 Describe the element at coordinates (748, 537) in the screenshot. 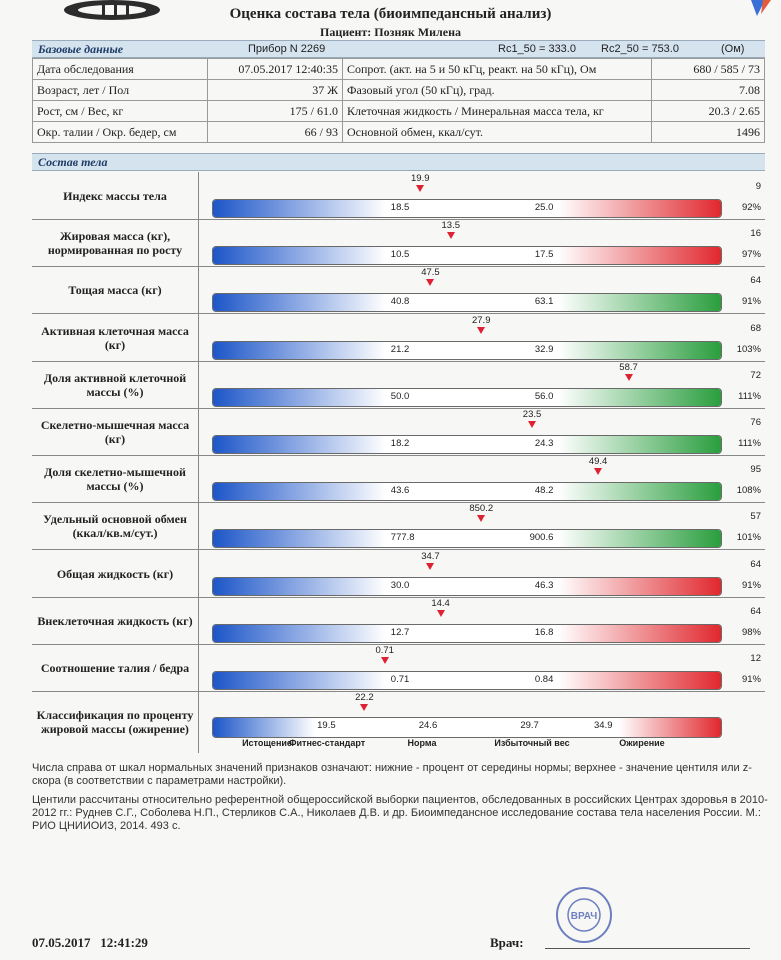

I see `norm-percent: 101%` at that location.